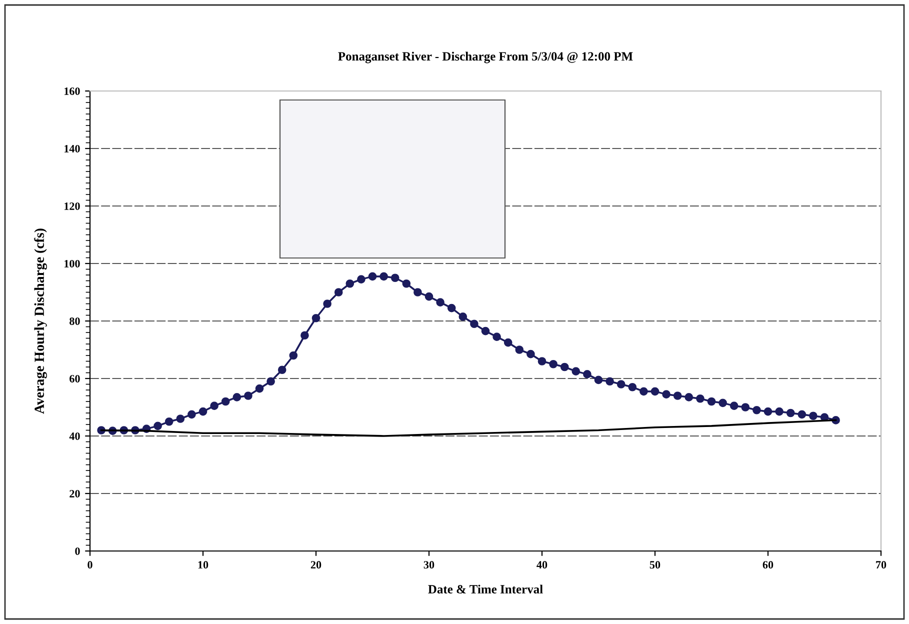  Describe the element at coordinates (72, 206) in the screenshot. I see `y-tick-label: 120` at that location.